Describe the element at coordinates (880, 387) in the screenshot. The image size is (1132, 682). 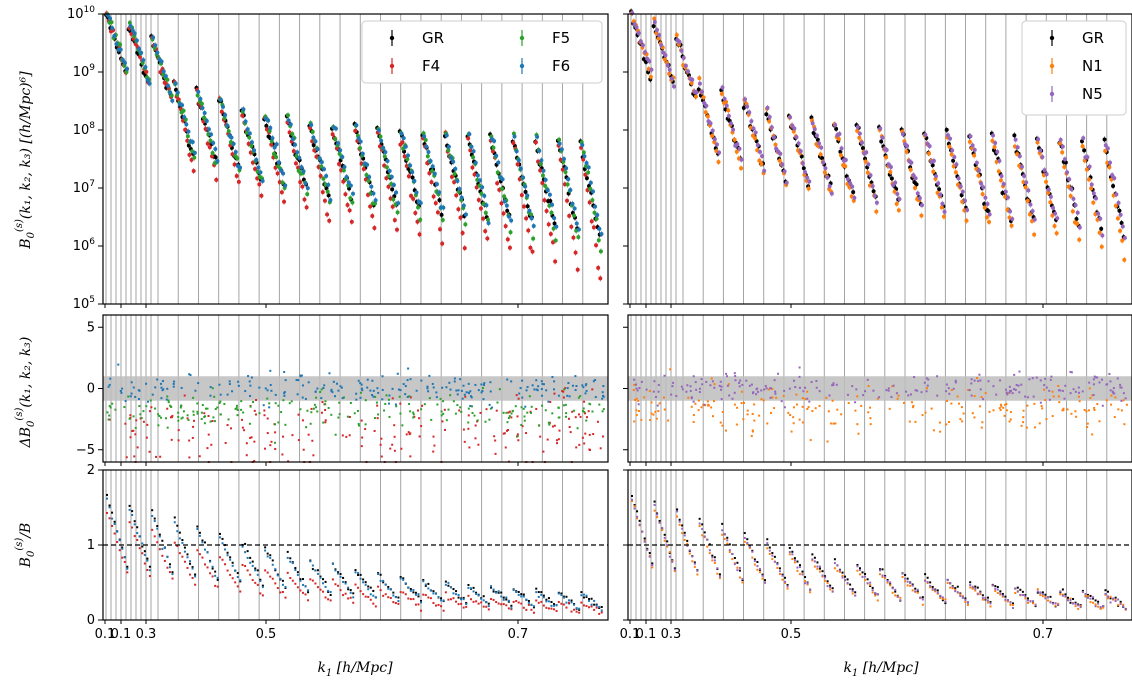
I see `series-N5` at that location.